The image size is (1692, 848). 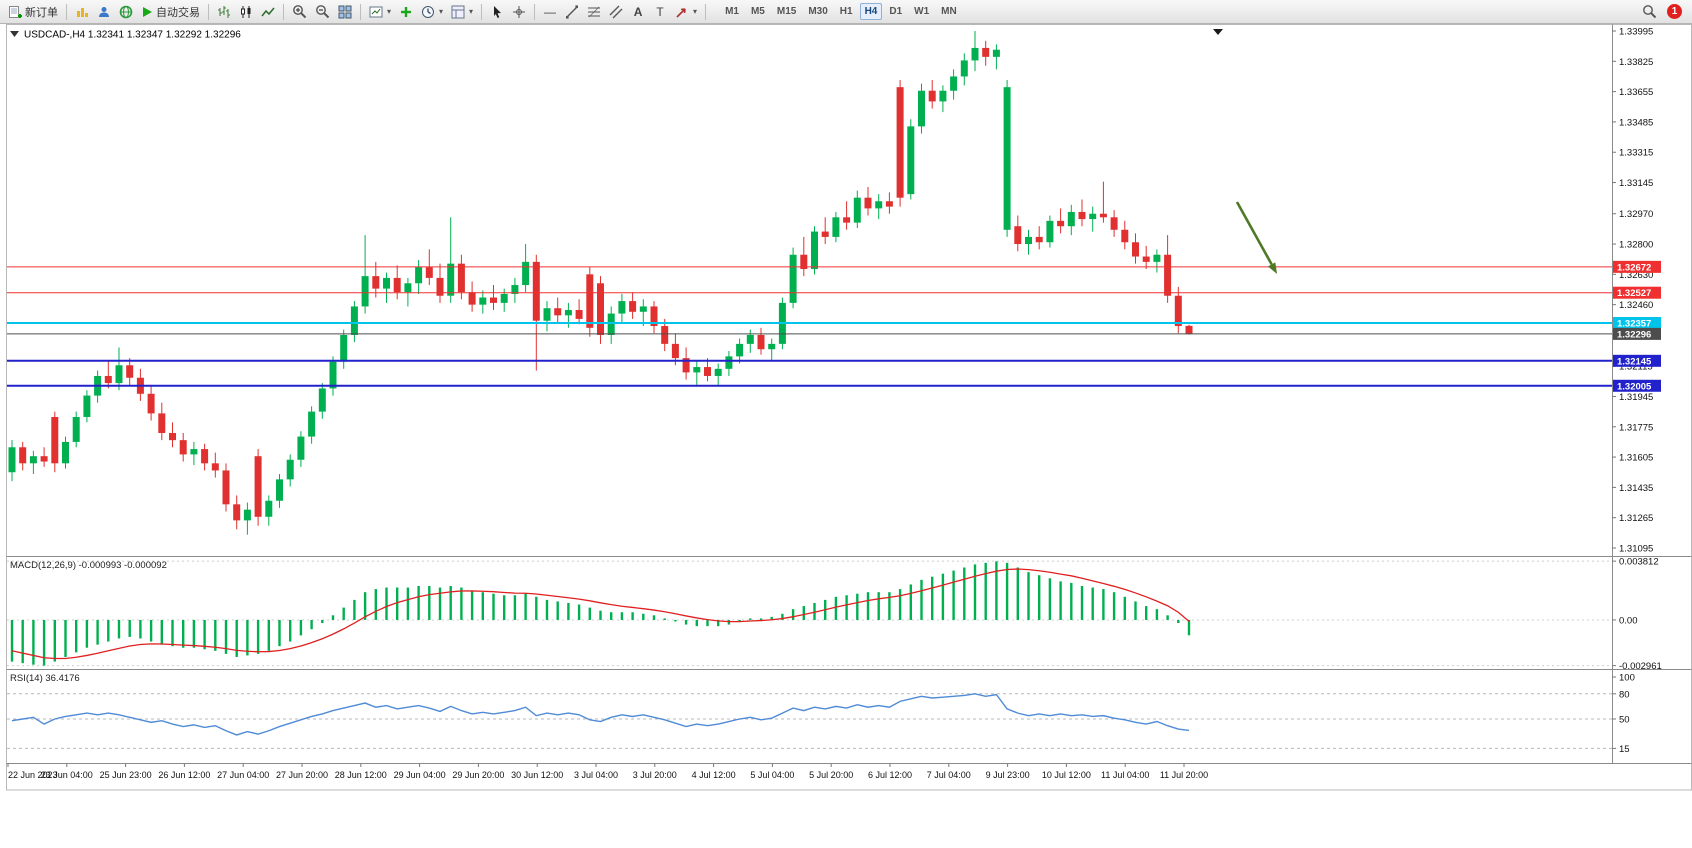 I want to click on macd-tick-label: -0.002961, so click(x=1640, y=666).